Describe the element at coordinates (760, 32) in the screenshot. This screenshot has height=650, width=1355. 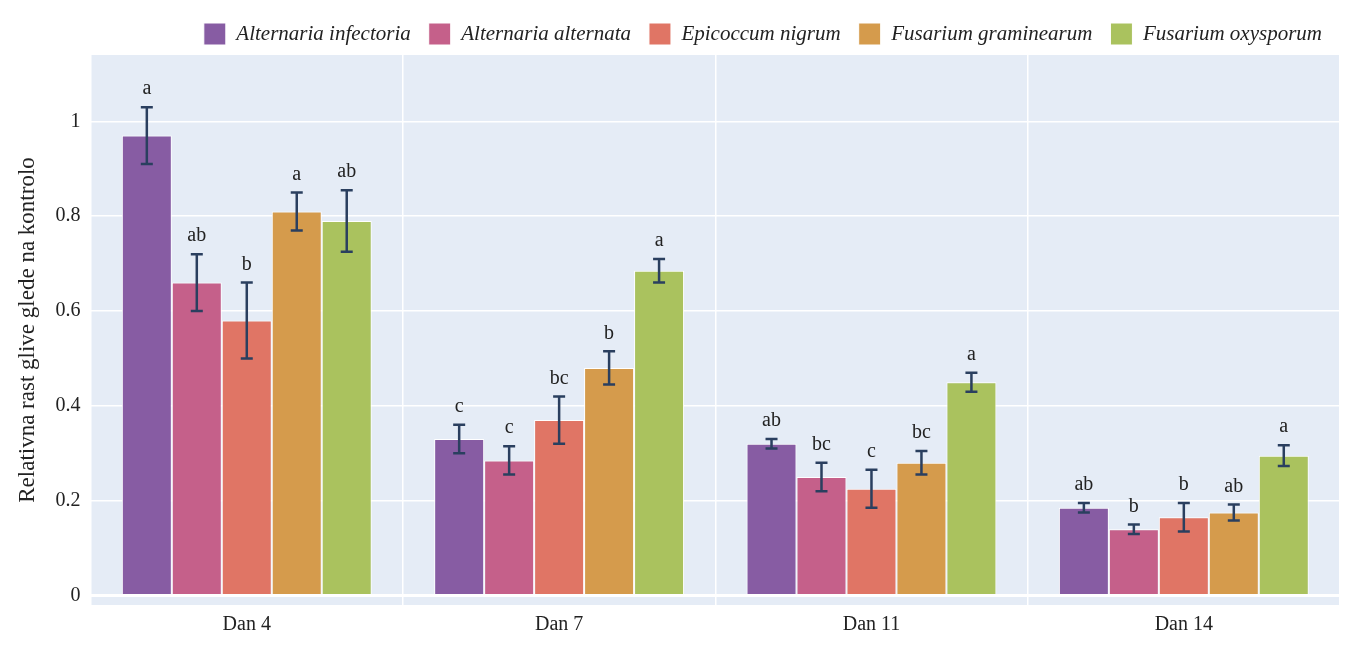
I see `legend-label: Epicoccum nigrum` at that location.